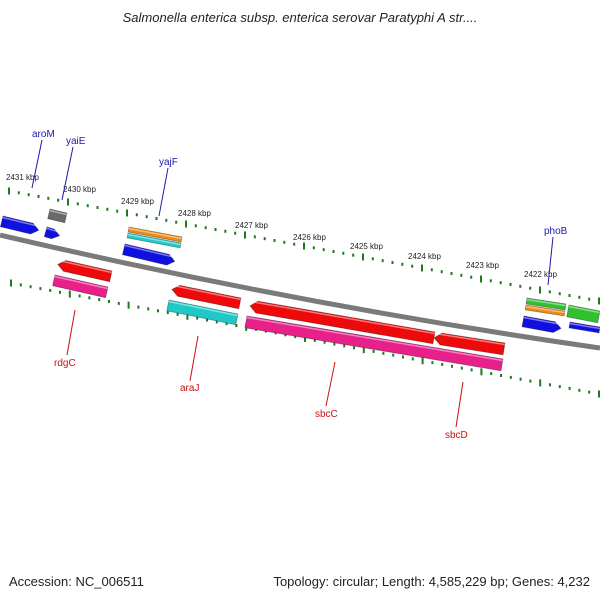 This screenshot has height=600, width=600. I want to click on gene-bar-sbcC, so click(374, 343).